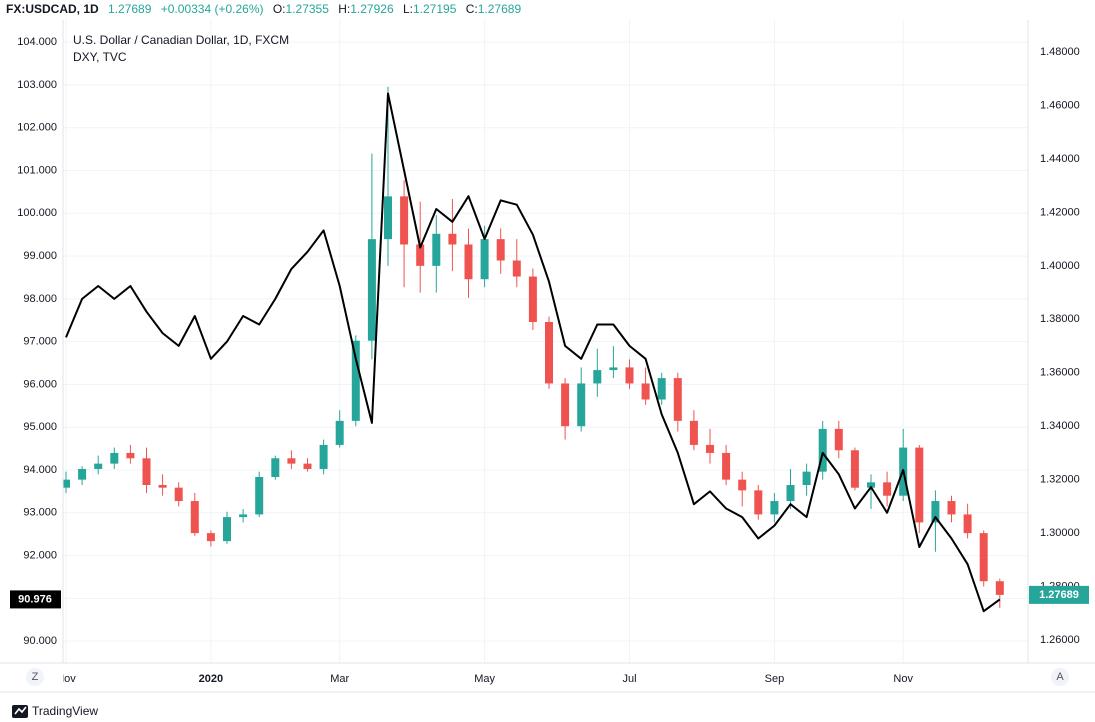 The image size is (1095, 722). Describe the element at coordinates (1059, 595) in the screenshot. I see `price-tag: 1.27689` at that location.